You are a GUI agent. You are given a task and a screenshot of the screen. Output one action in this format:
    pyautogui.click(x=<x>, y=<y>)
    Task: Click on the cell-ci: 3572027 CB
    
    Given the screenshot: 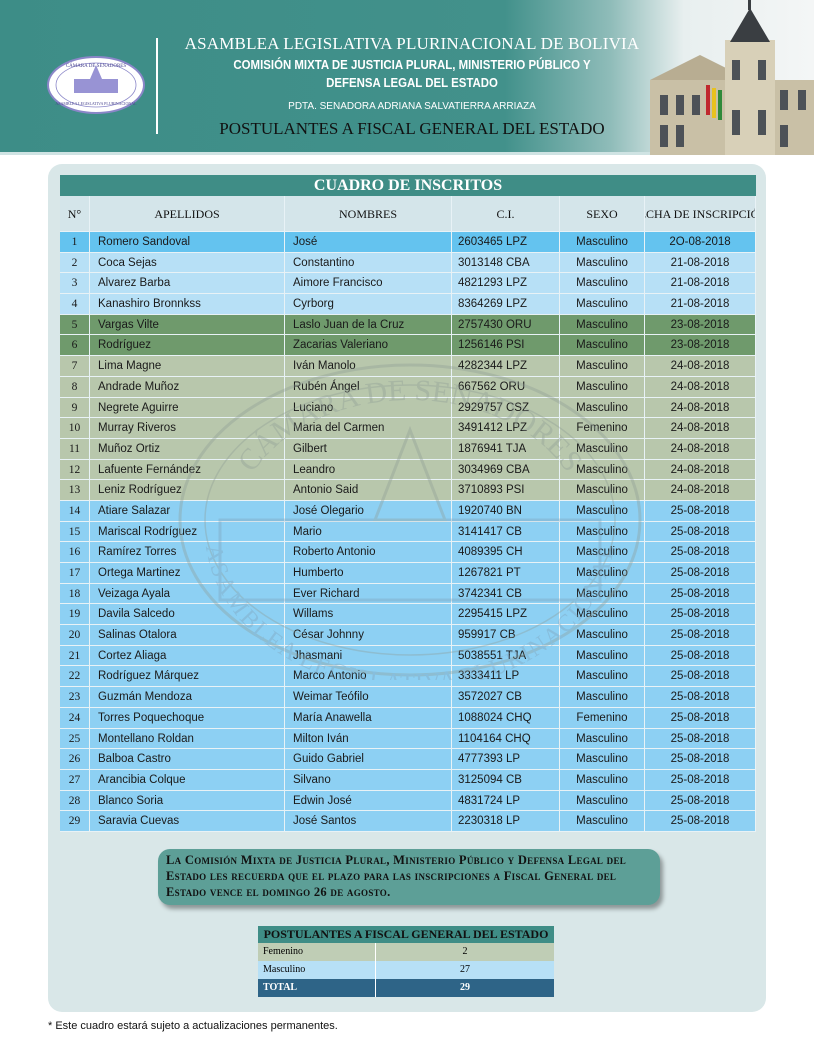 What is the action you would take?
    pyautogui.click(x=506, y=697)
    